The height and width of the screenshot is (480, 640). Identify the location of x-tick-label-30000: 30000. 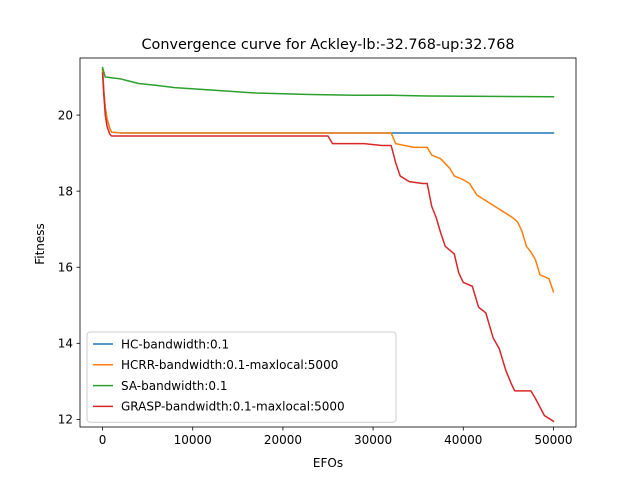
(373, 440).